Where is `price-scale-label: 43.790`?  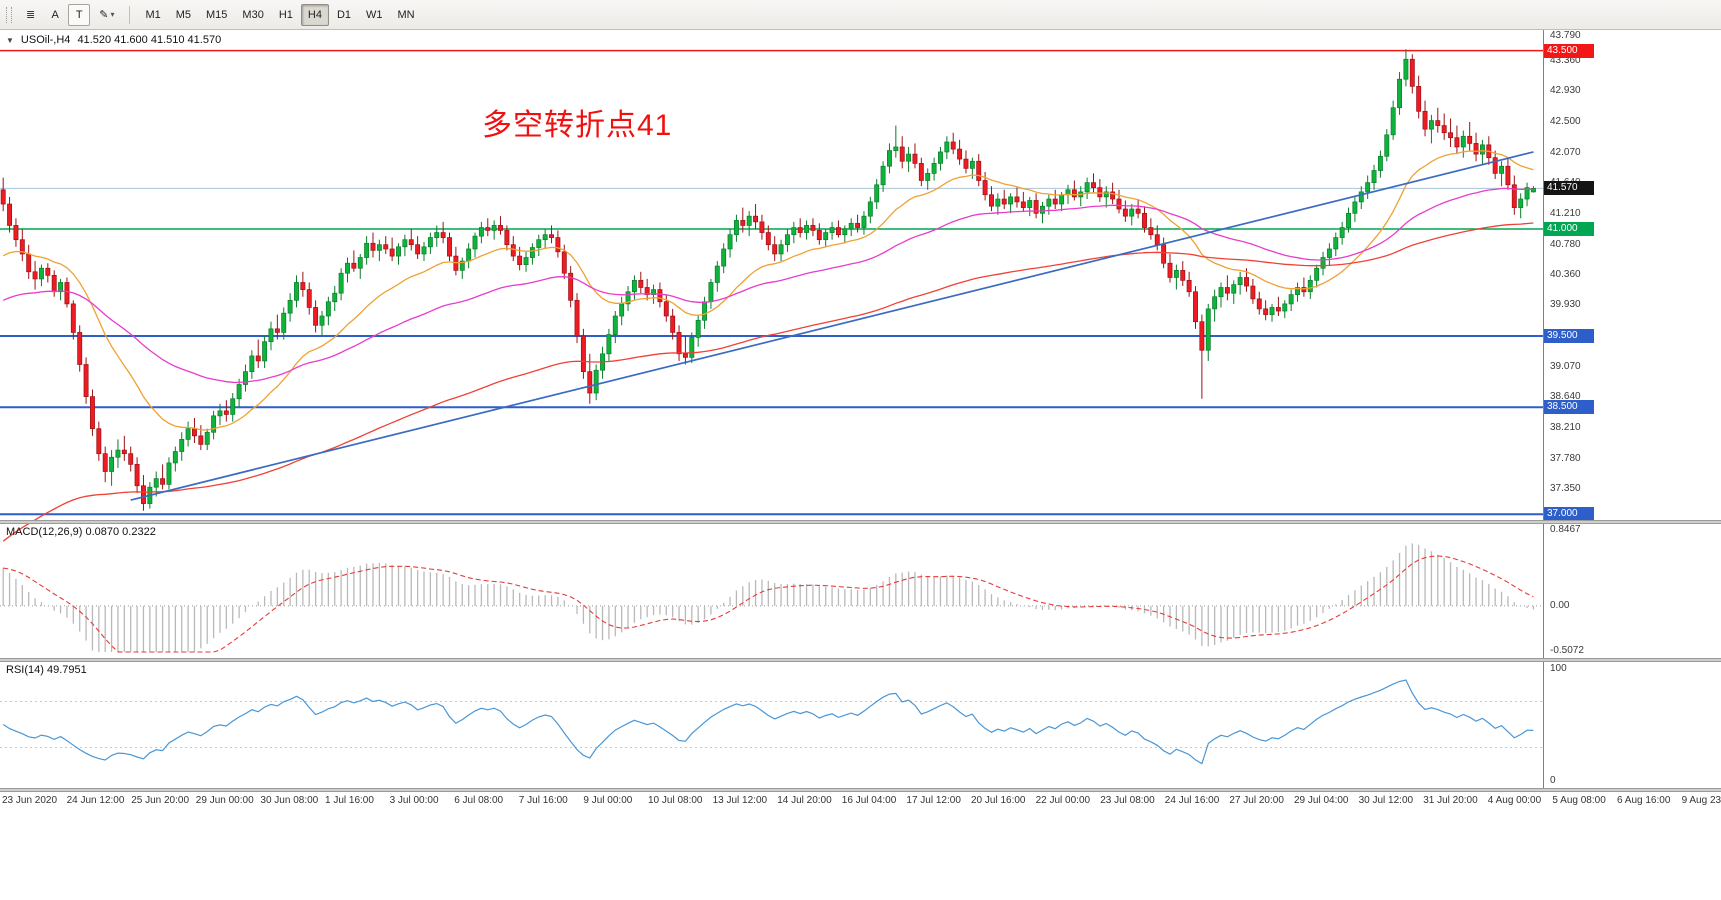
price-scale-label: 43.790 is located at coordinates (1565, 35).